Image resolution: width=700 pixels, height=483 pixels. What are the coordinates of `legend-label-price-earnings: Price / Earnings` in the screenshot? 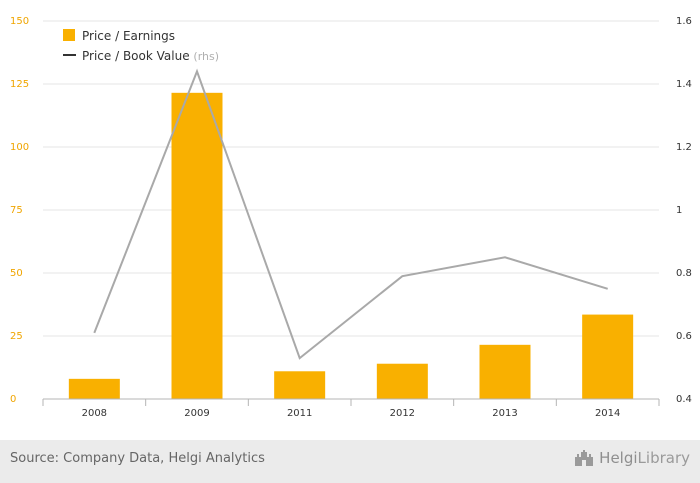 It's located at (128, 36).